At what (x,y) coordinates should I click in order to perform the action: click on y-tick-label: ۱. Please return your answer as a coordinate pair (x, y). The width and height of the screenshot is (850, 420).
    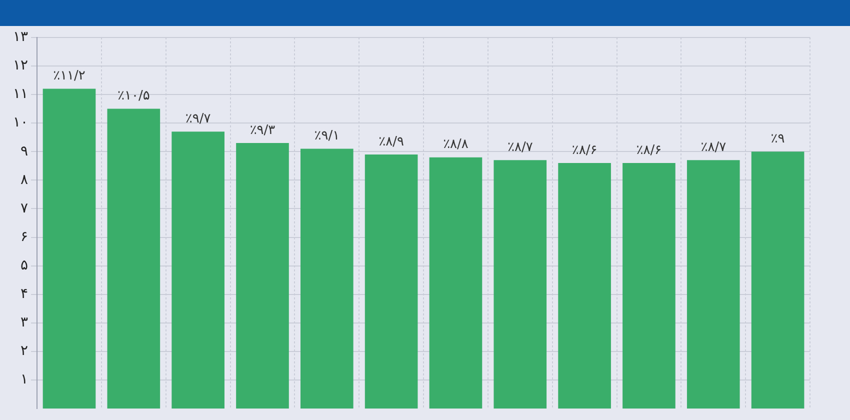
    Looking at the image, I should click on (24, 380).